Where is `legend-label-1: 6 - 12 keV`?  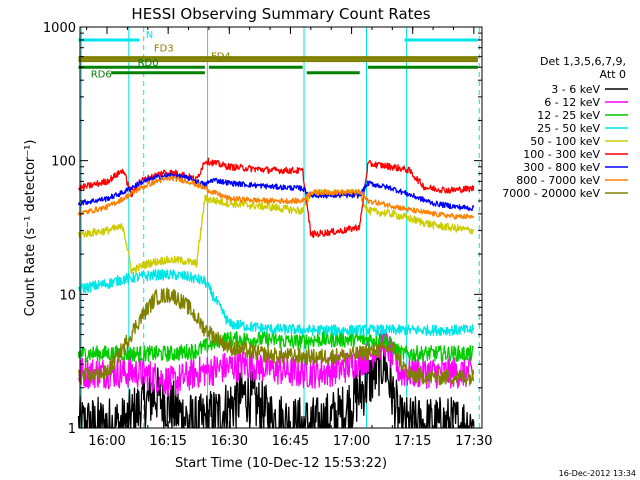 legend-label-1: 6 - 12 keV is located at coordinates (572, 102).